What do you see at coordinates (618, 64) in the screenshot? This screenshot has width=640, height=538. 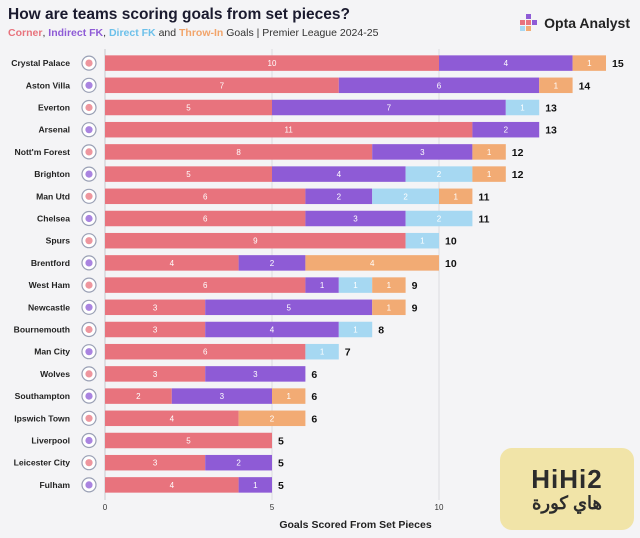 I see `total-value-label: 15` at bounding box center [618, 64].